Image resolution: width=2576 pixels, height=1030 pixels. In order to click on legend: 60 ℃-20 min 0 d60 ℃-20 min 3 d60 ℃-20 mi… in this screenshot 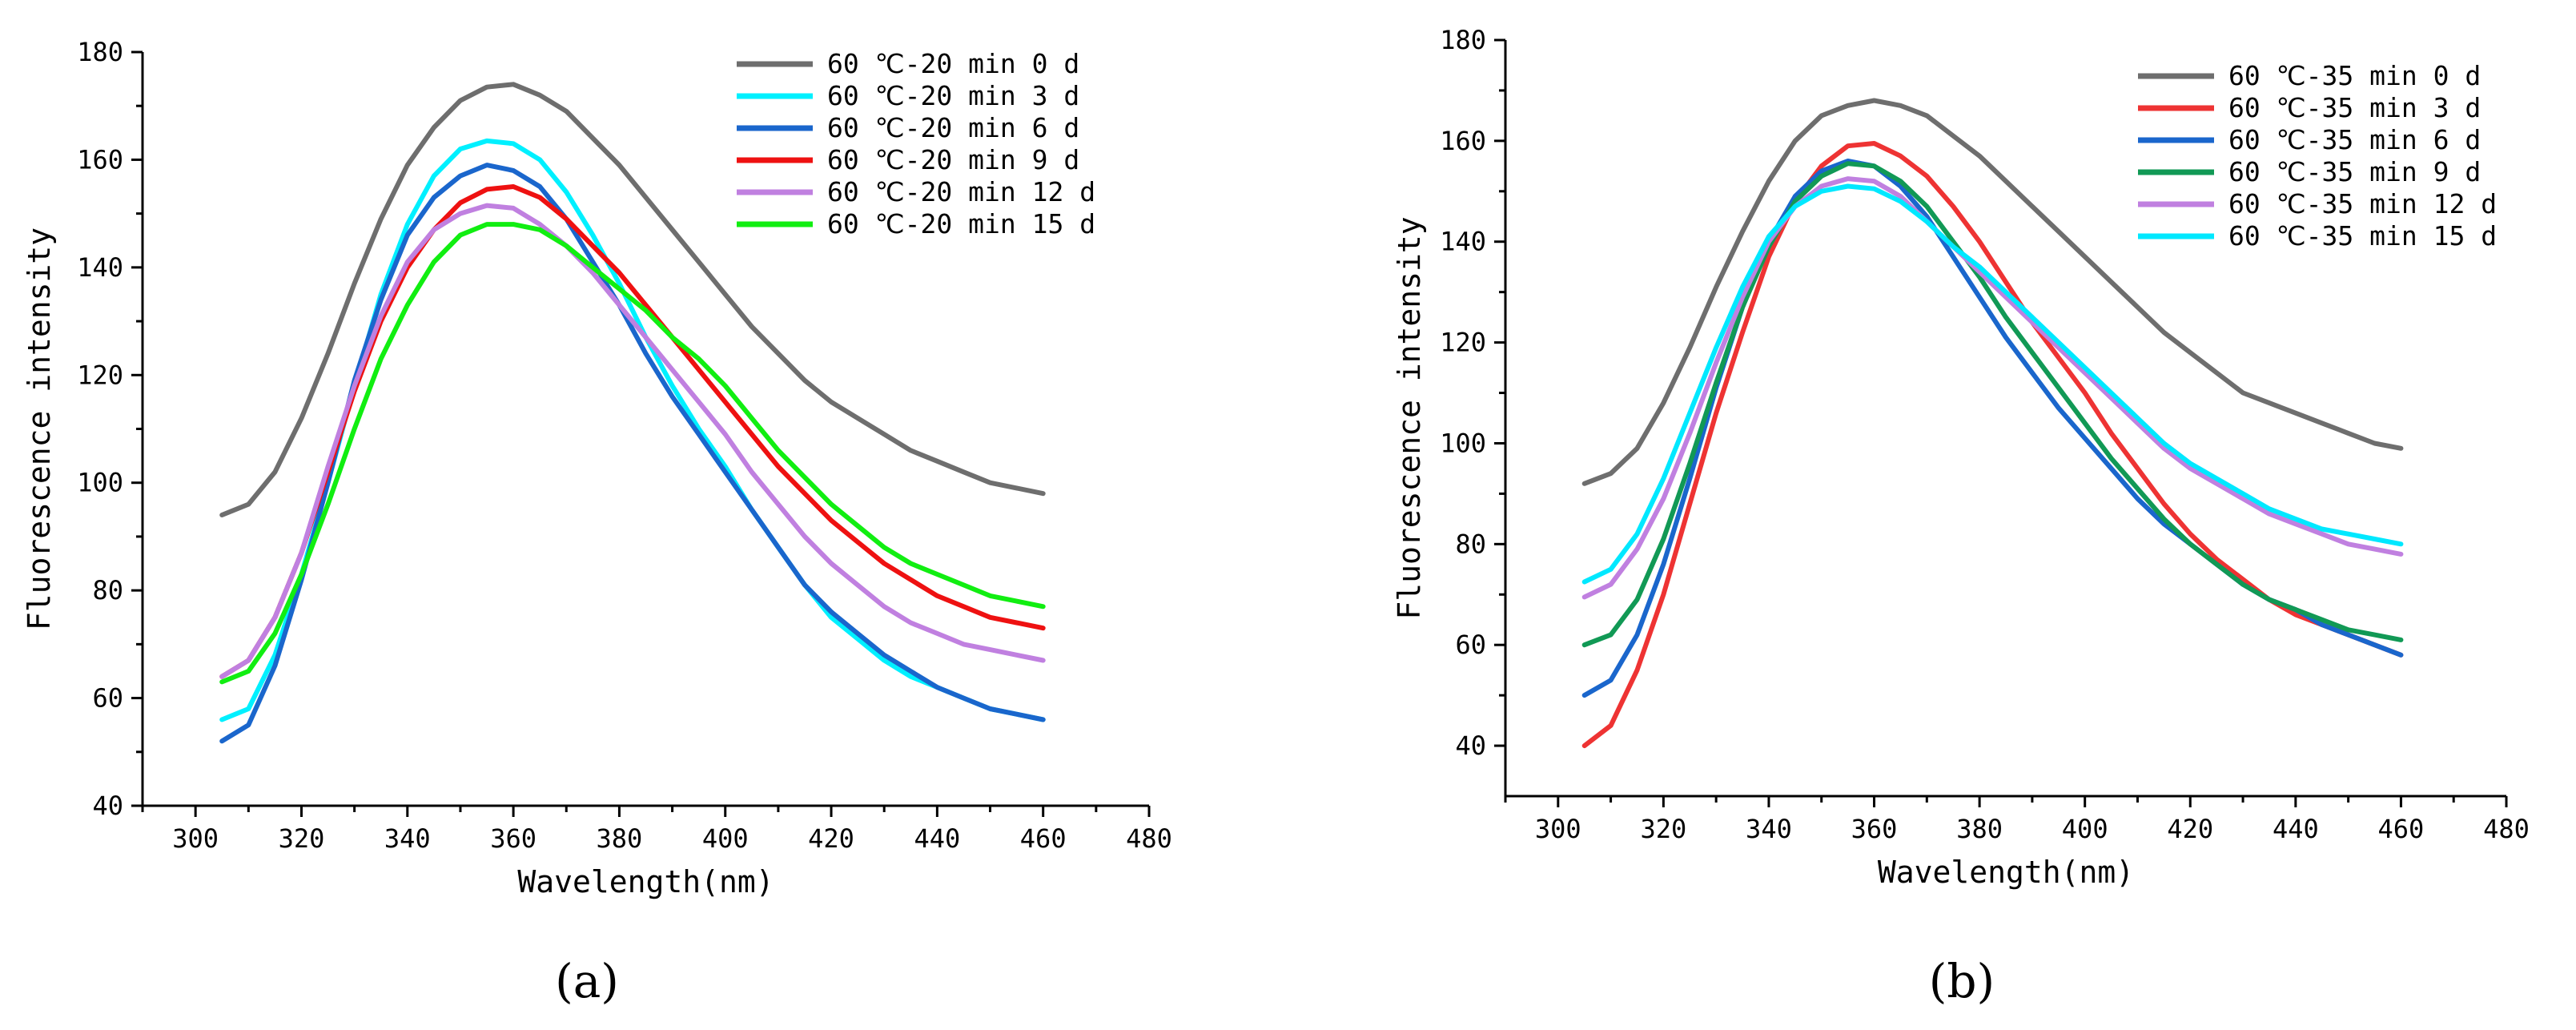, I will do `click(916, 143)`.